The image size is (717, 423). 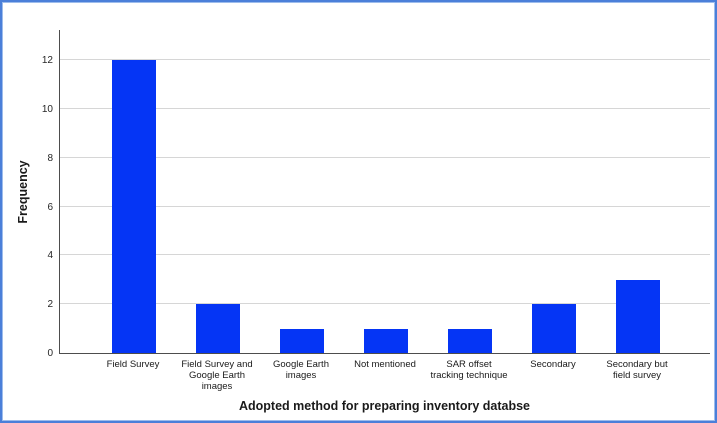 I want to click on y-tick-label: 8, so click(x=50, y=158).